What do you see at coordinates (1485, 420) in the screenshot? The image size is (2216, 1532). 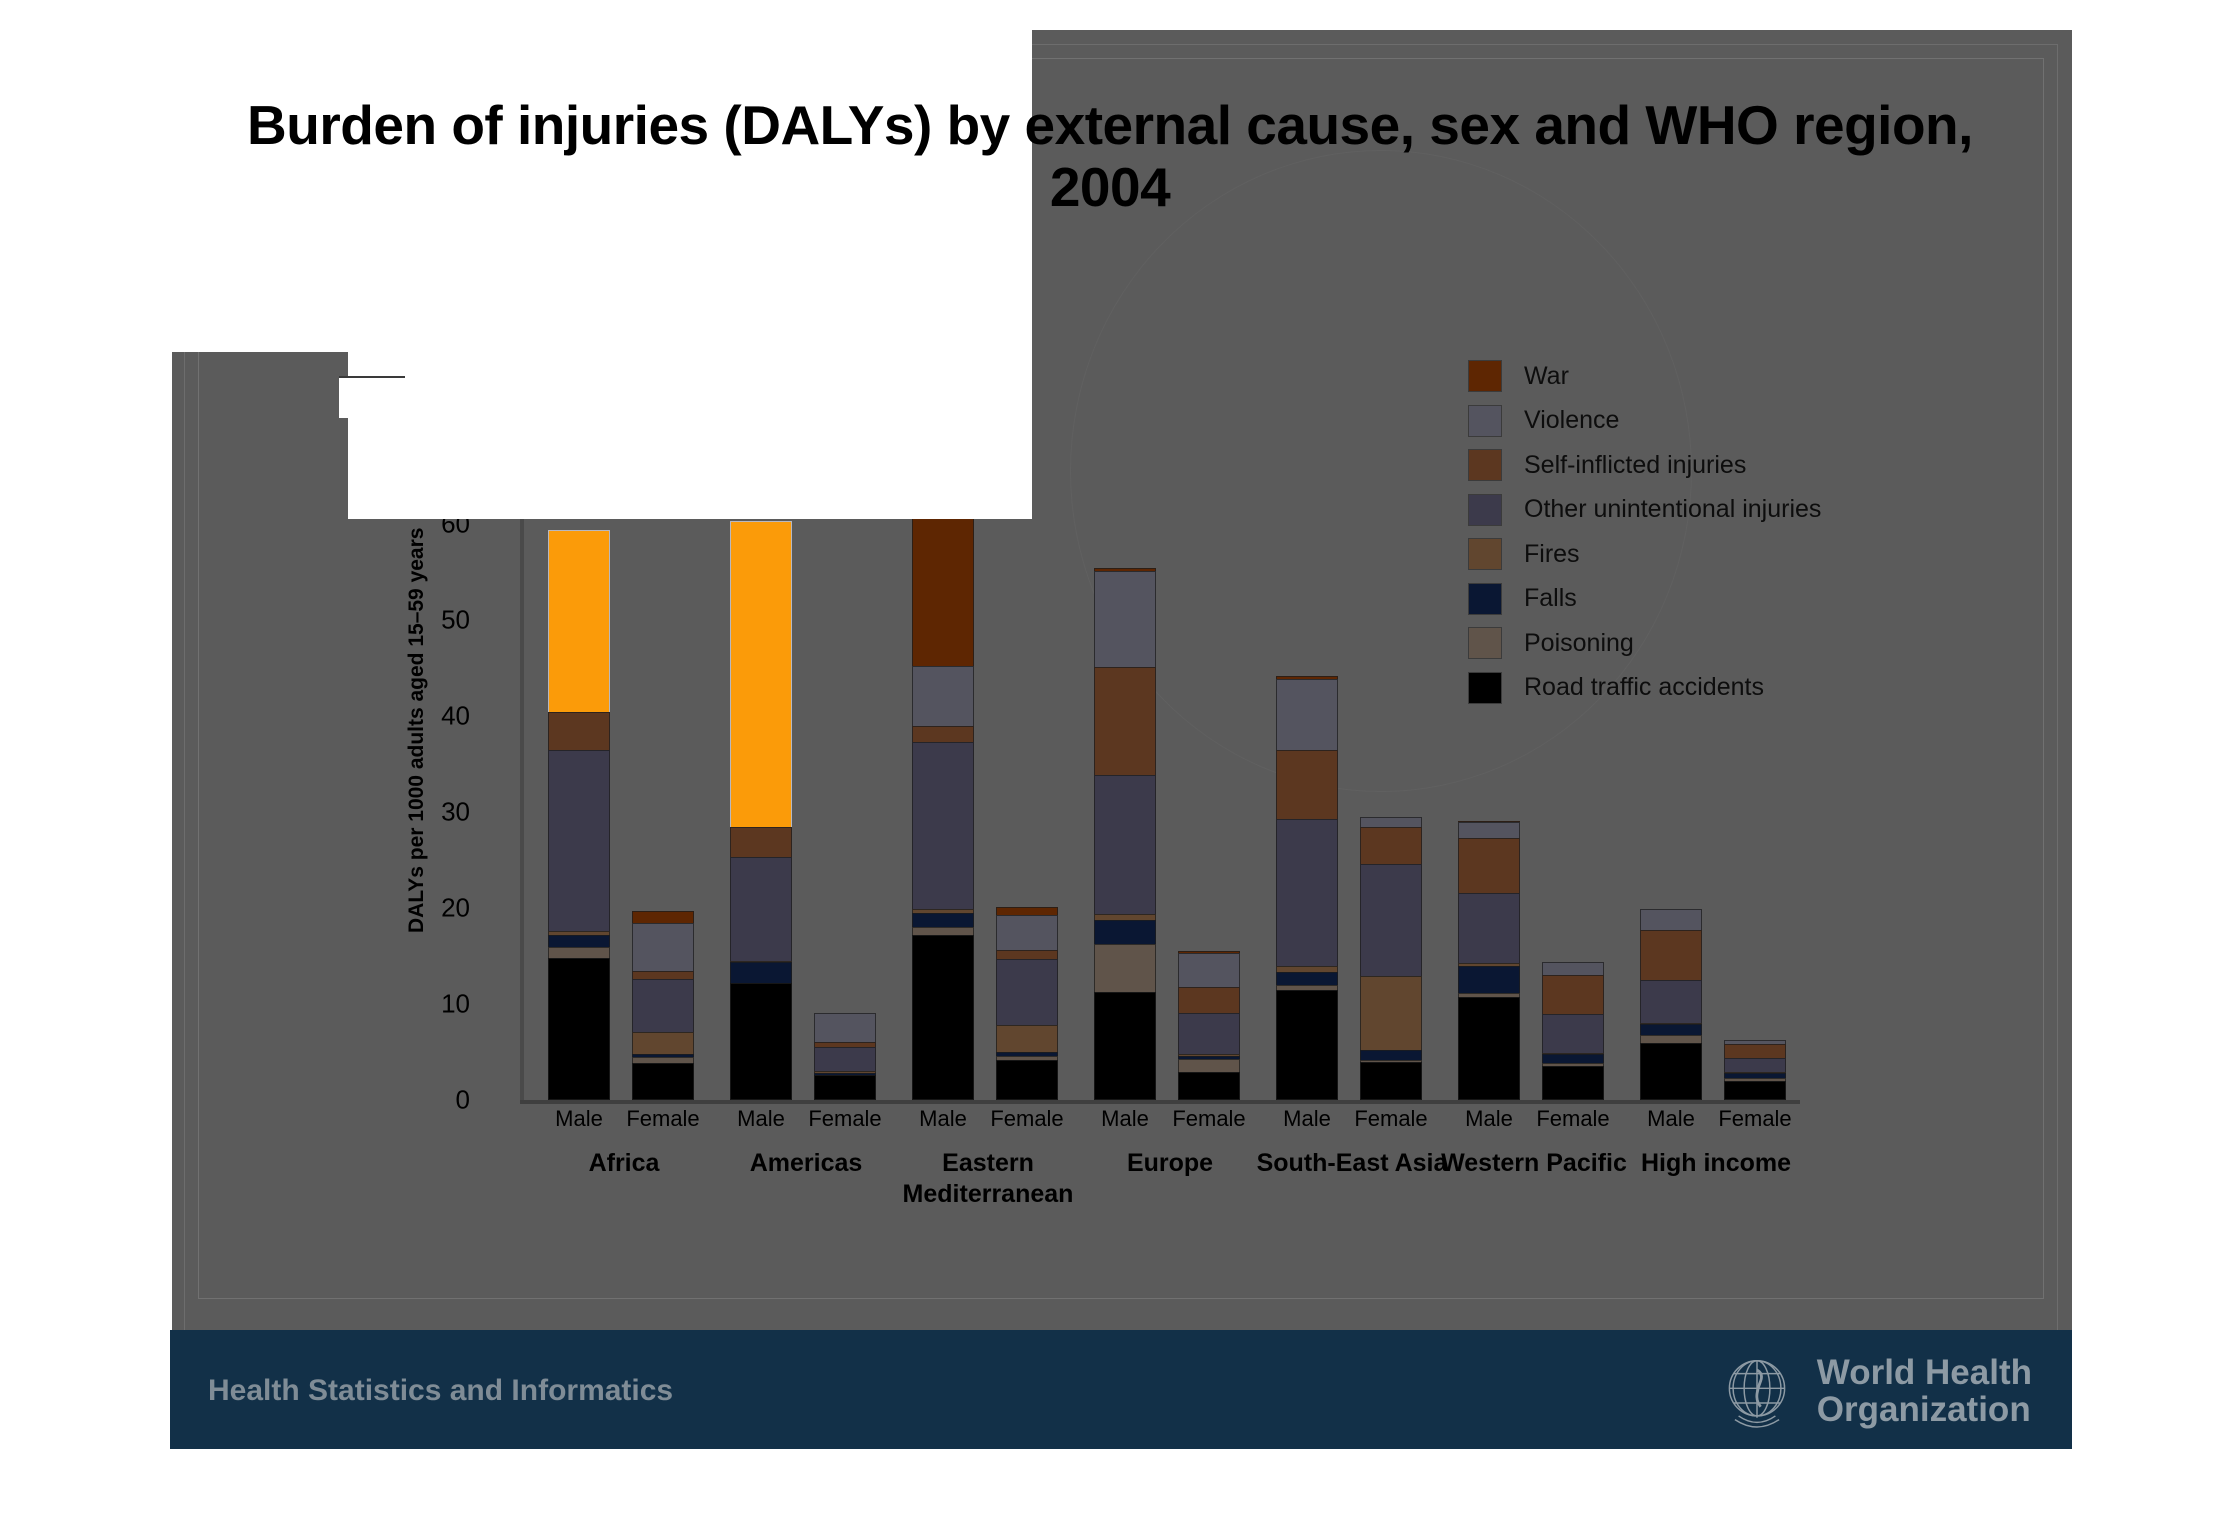 I see `legend-swatch-violence` at bounding box center [1485, 420].